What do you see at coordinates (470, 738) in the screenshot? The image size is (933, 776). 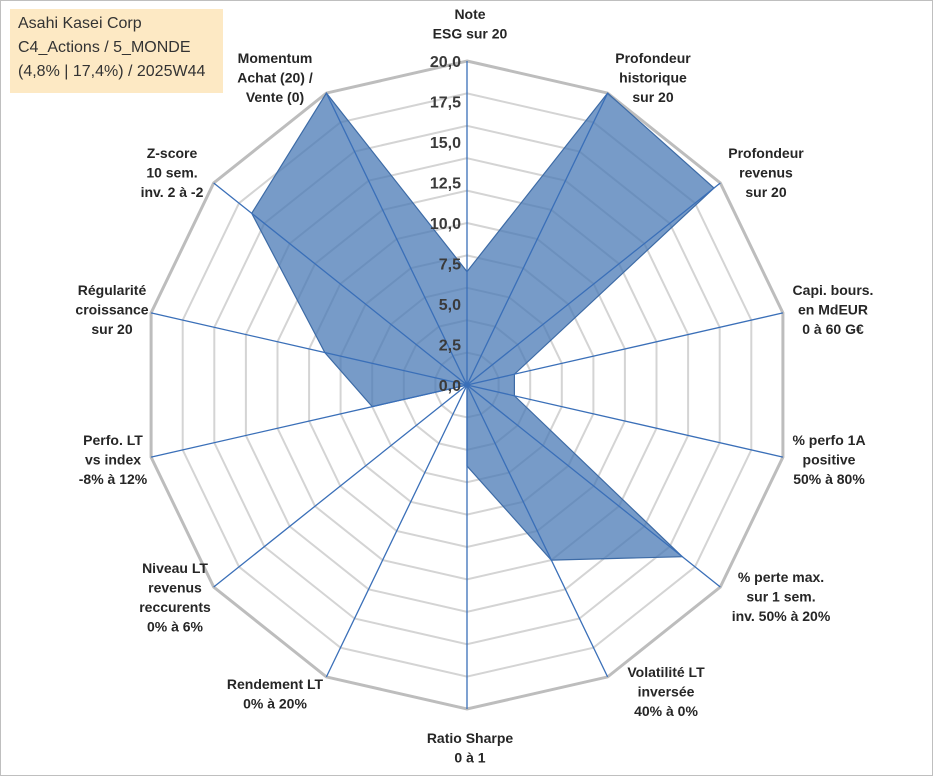 I see `axis-label: Ratio Sharpe` at bounding box center [470, 738].